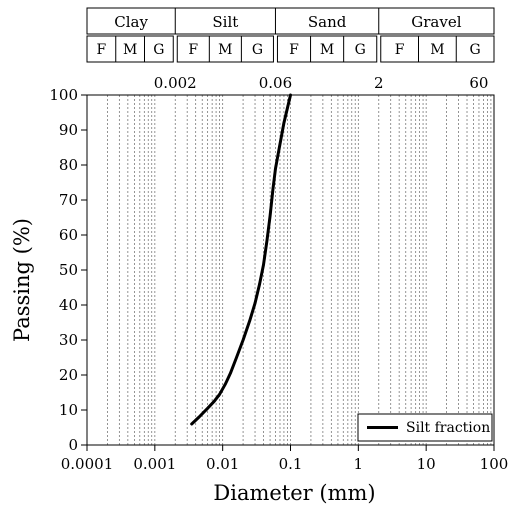  Describe the element at coordinates (68, 375) in the screenshot. I see `y-tick-label: 20` at that location.